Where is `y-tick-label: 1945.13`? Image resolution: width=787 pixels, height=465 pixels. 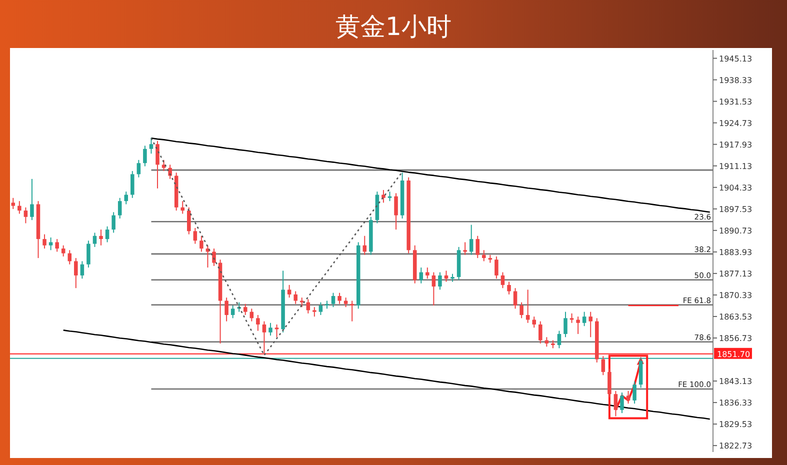 y-tick-label: 1945.13 is located at coordinates (735, 59).